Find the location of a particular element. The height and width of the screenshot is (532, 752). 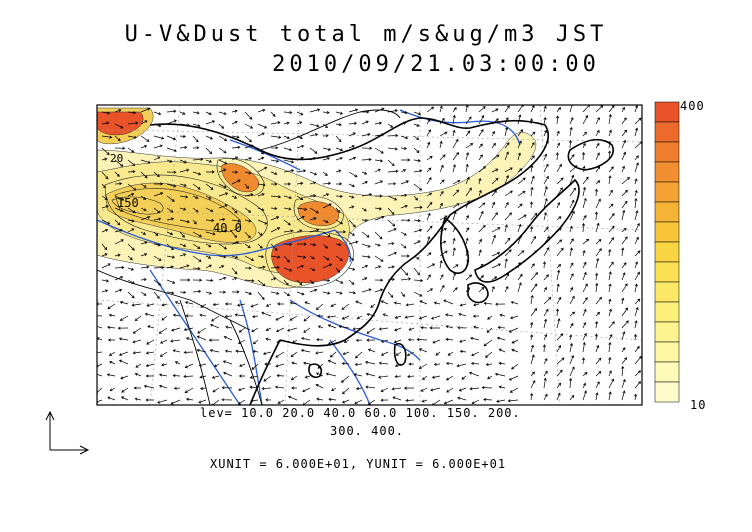

dust-hotspot-center is located at coordinates (319, 213).